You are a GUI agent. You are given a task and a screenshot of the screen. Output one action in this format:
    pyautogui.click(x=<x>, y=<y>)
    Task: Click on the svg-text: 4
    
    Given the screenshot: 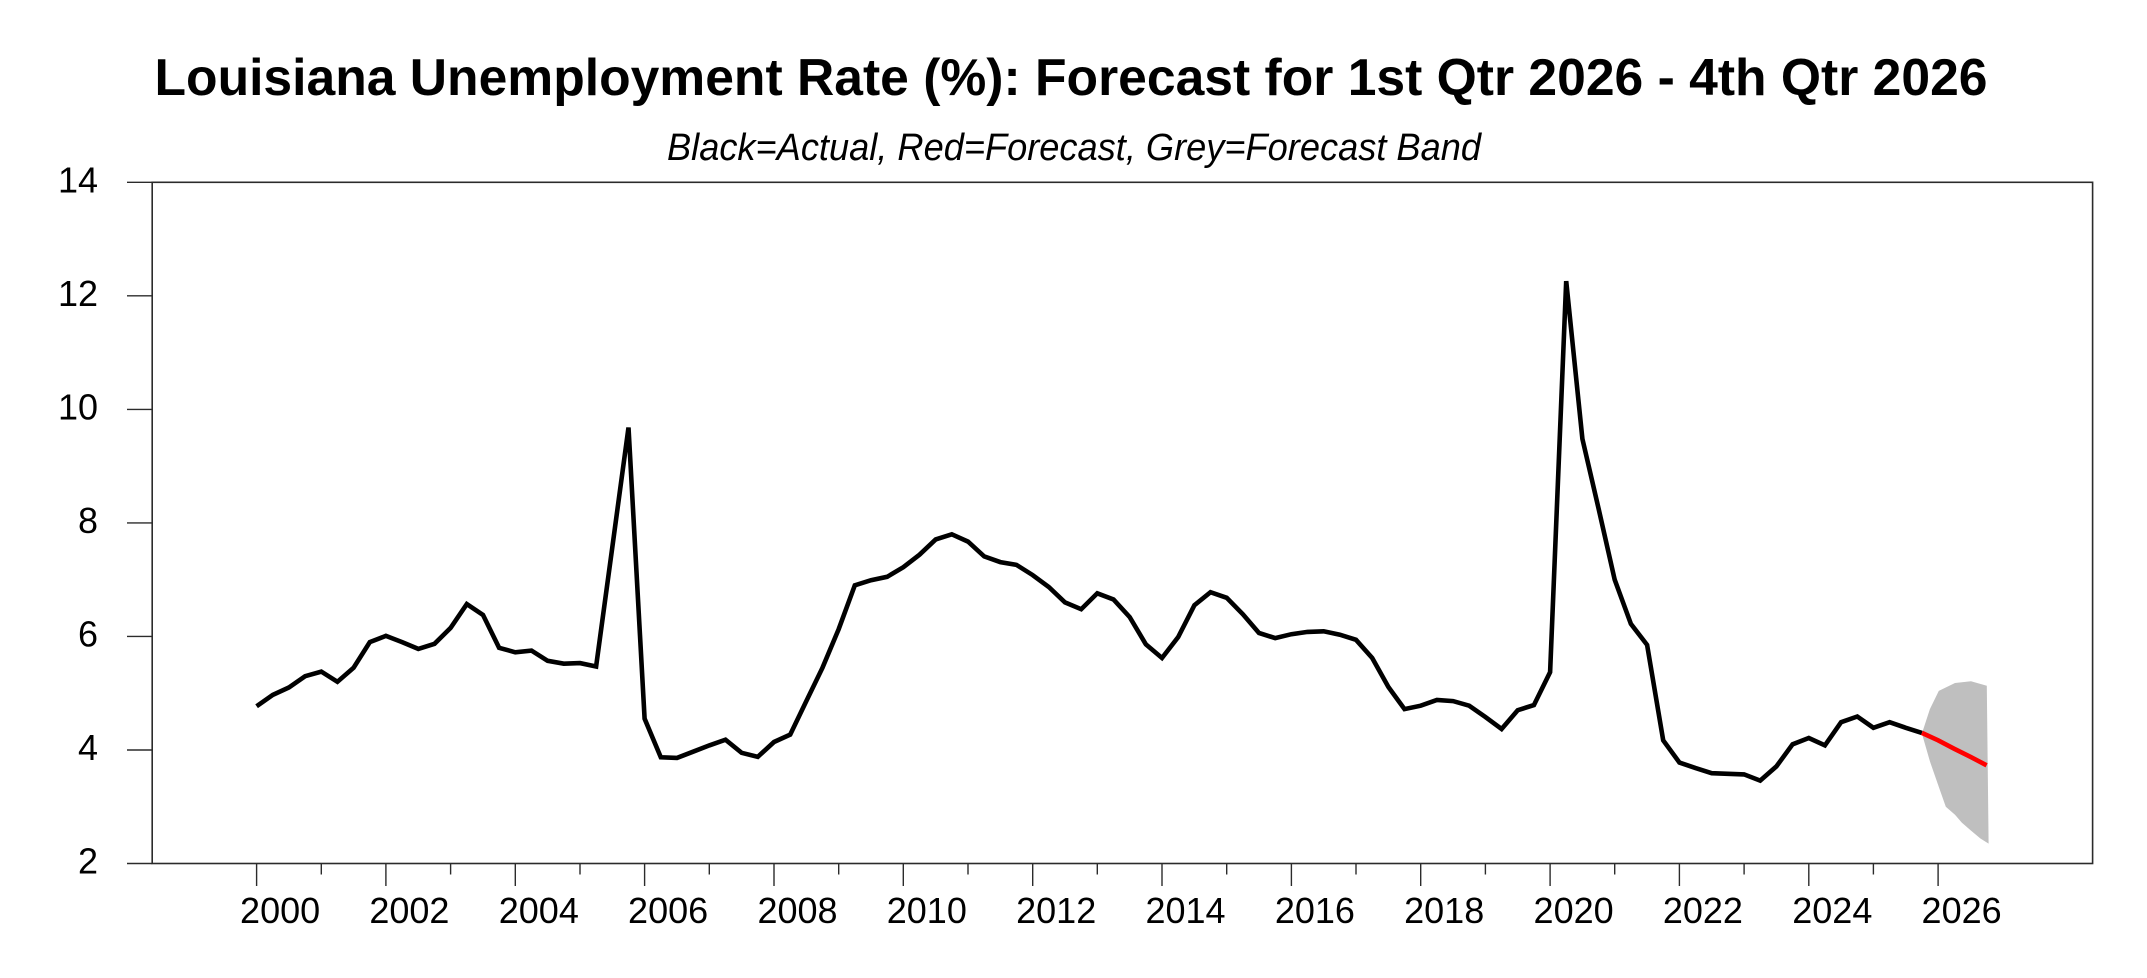 What is the action you would take?
    pyautogui.click(x=88, y=747)
    